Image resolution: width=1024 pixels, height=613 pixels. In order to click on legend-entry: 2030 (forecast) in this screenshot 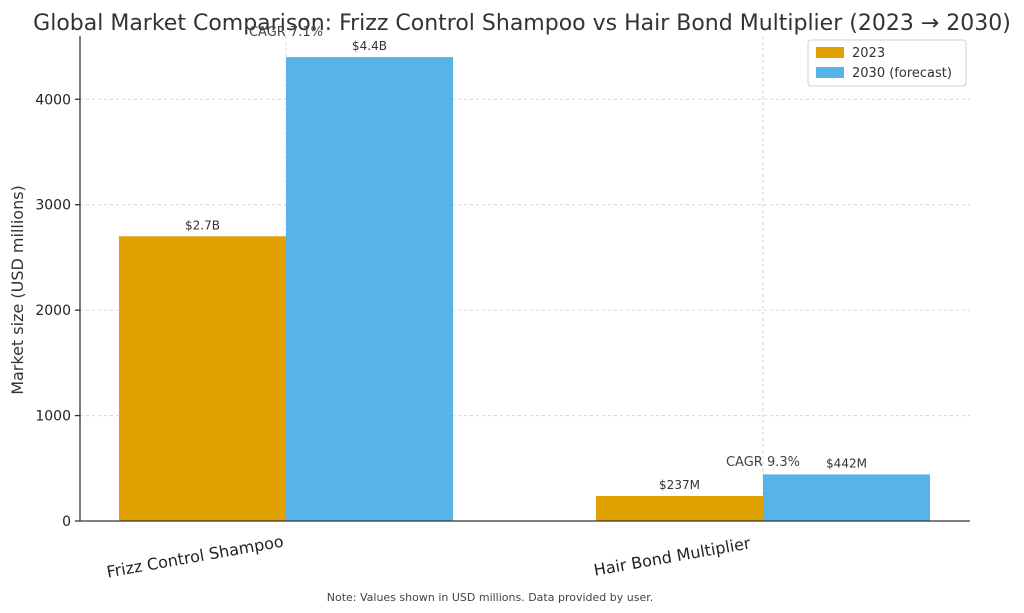, I will do `click(902, 73)`.